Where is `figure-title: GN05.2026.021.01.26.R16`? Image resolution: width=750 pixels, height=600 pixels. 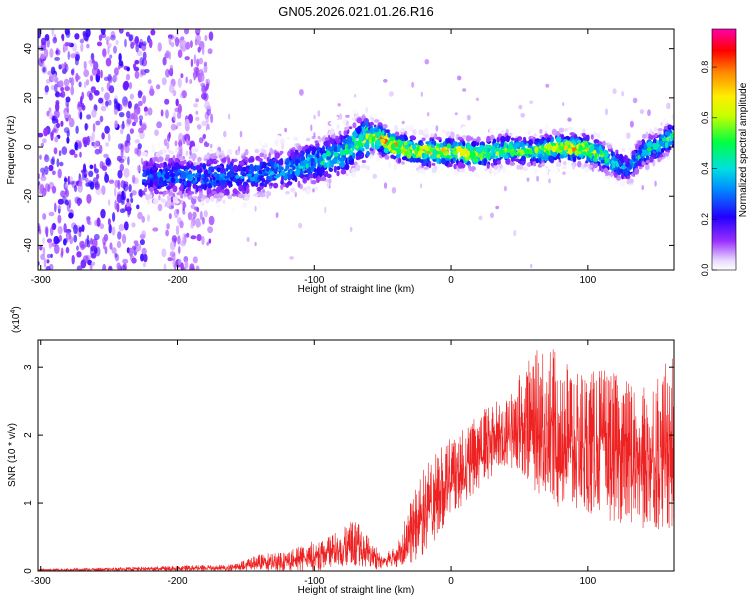 figure-title: GN05.2026.021.01.26.R16 is located at coordinates (355, 11).